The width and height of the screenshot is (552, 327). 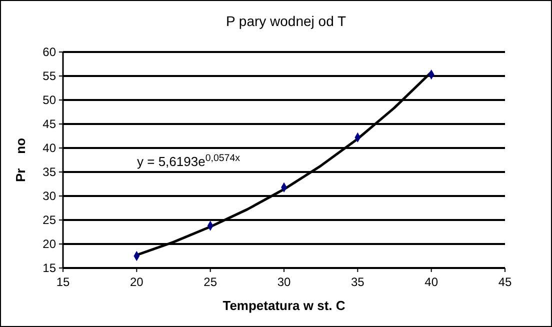 I want to click on x-tick-label: 20, so click(x=137, y=282).